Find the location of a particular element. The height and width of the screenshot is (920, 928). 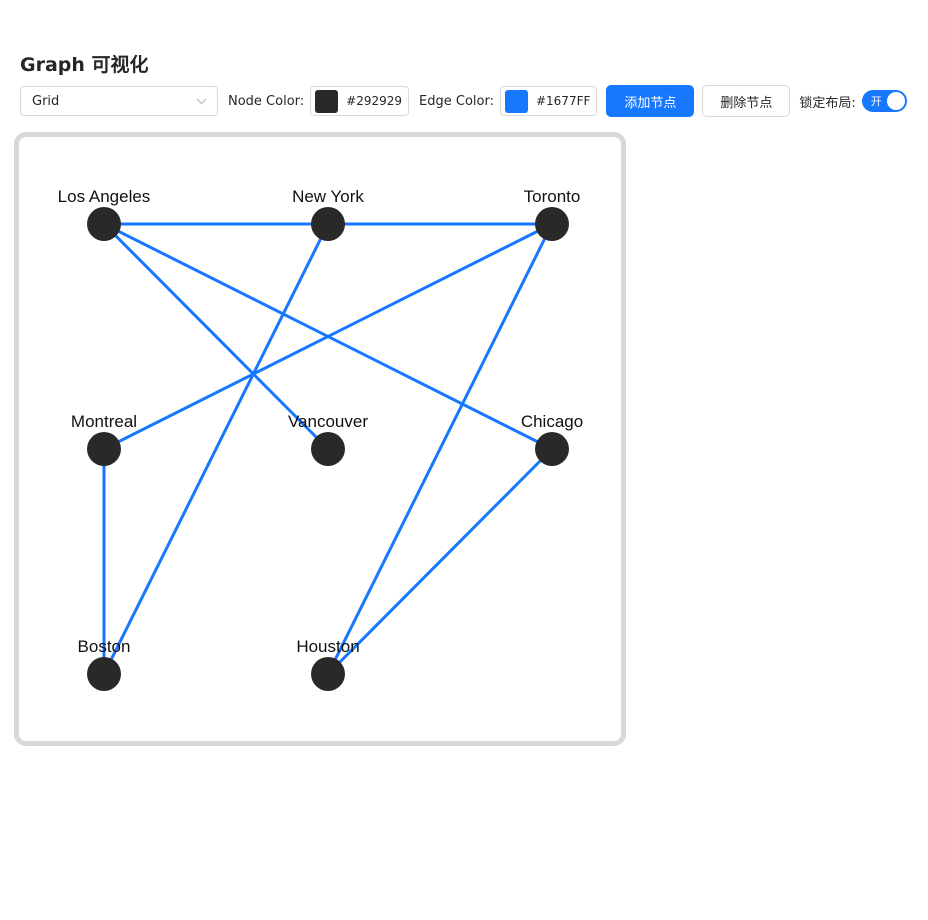

node-color-swatch is located at coordinates (327, 101).